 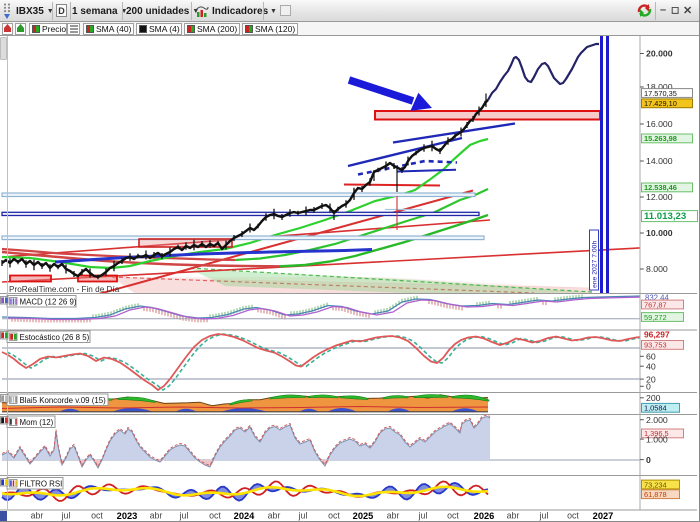 I want to click on svg-text: 1.396,5, so click(x=656, y=433).